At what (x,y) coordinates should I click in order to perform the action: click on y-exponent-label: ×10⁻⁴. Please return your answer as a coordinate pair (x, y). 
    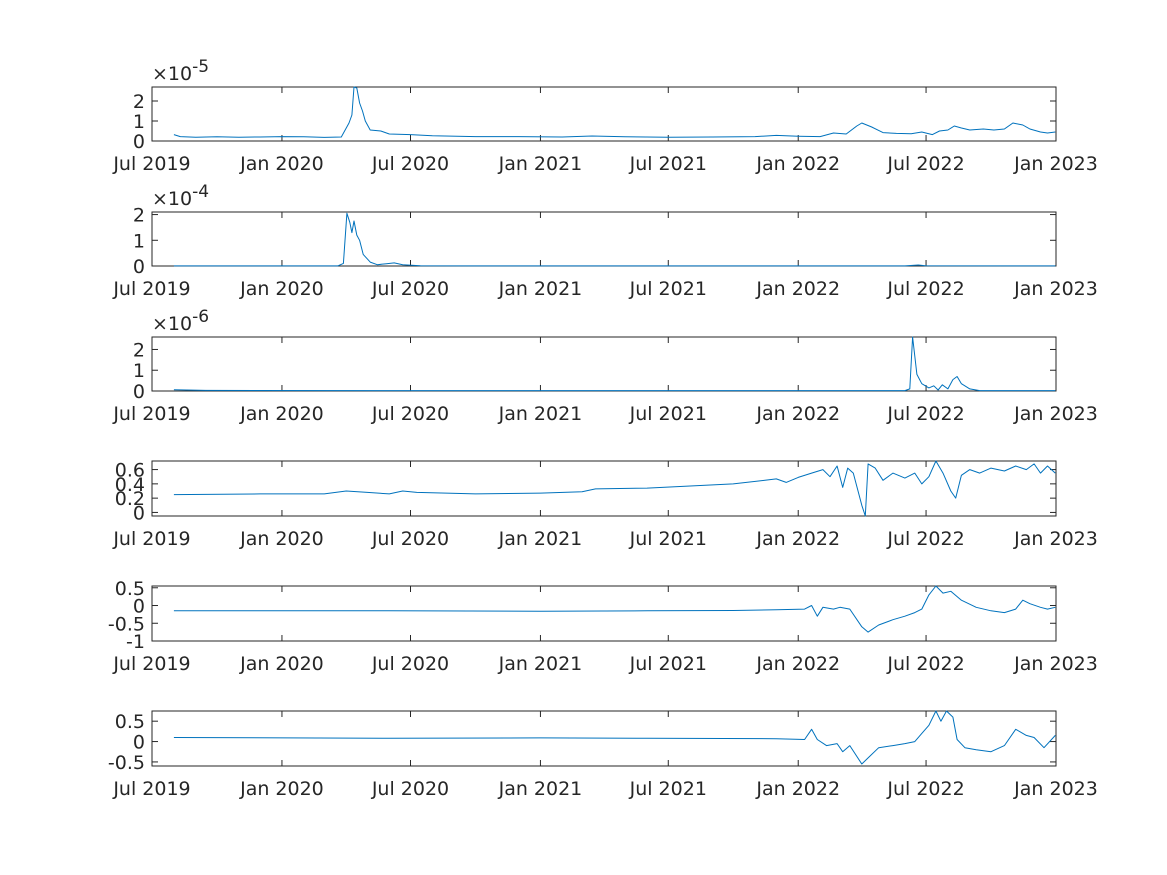
    Looking at the image, I should click on (180, 196).